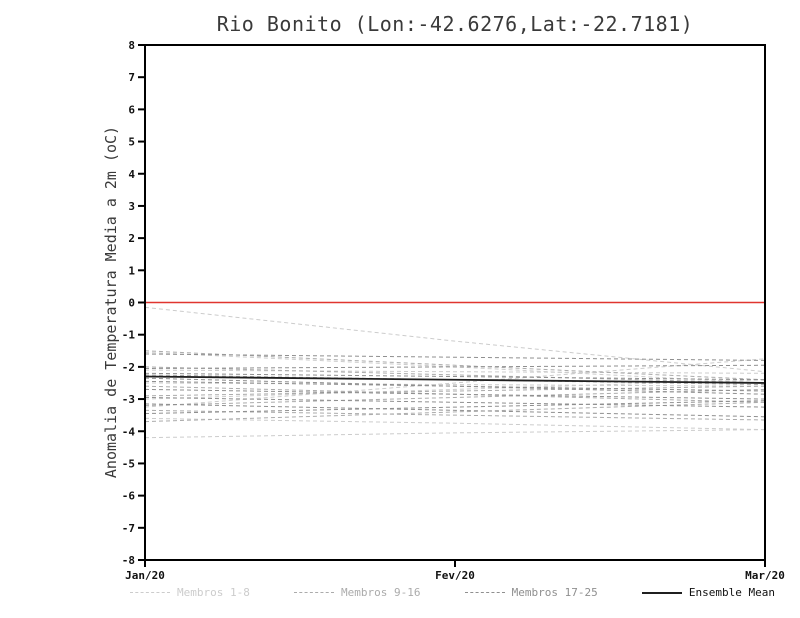 The height and width of the screenshot is (618, 800). Describe the element at coordinates (213, 592) in the screenshot. I see `legend-label: Membros 1-8` at that location.